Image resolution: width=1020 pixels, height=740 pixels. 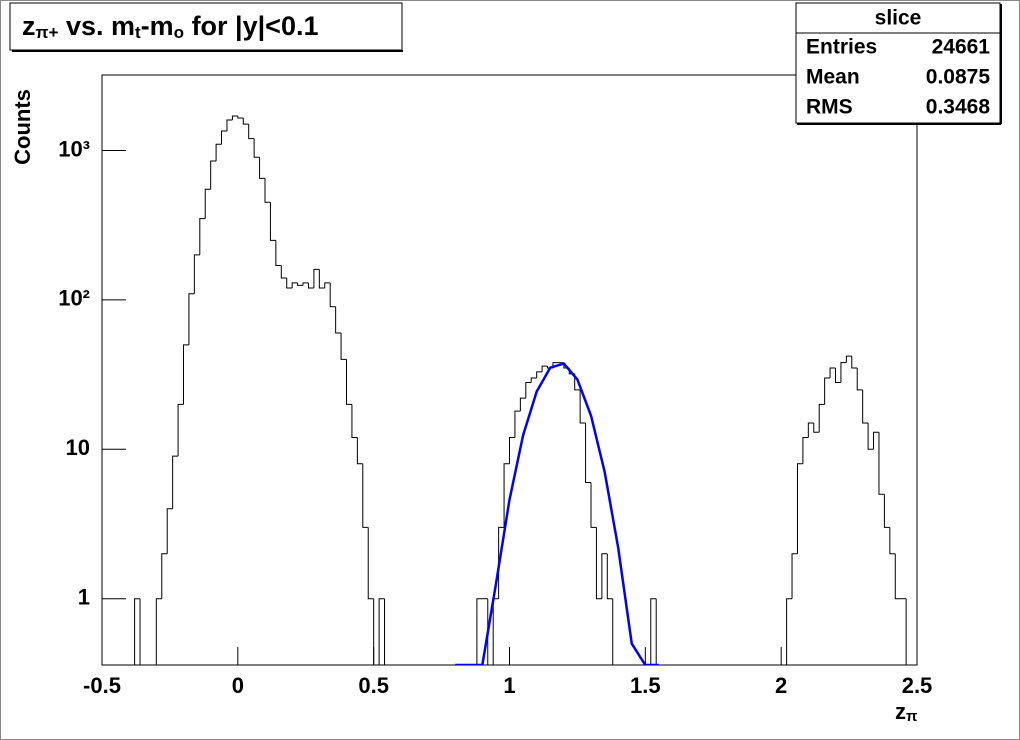 I want to click on x-tick-label: 0, so click(x=238, y=685).